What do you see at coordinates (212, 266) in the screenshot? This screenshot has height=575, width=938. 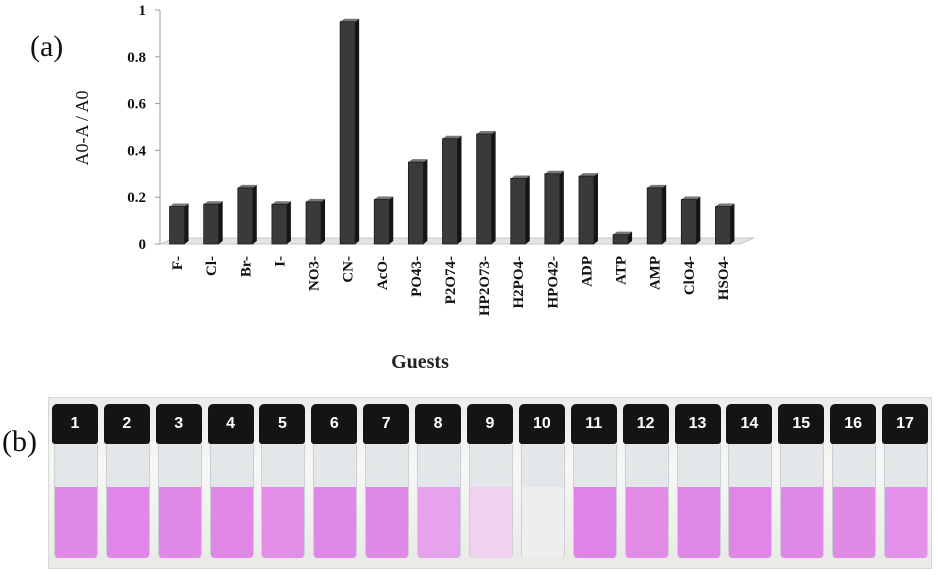 I see `category-label: Cl-` at bounding box center [212, 266].